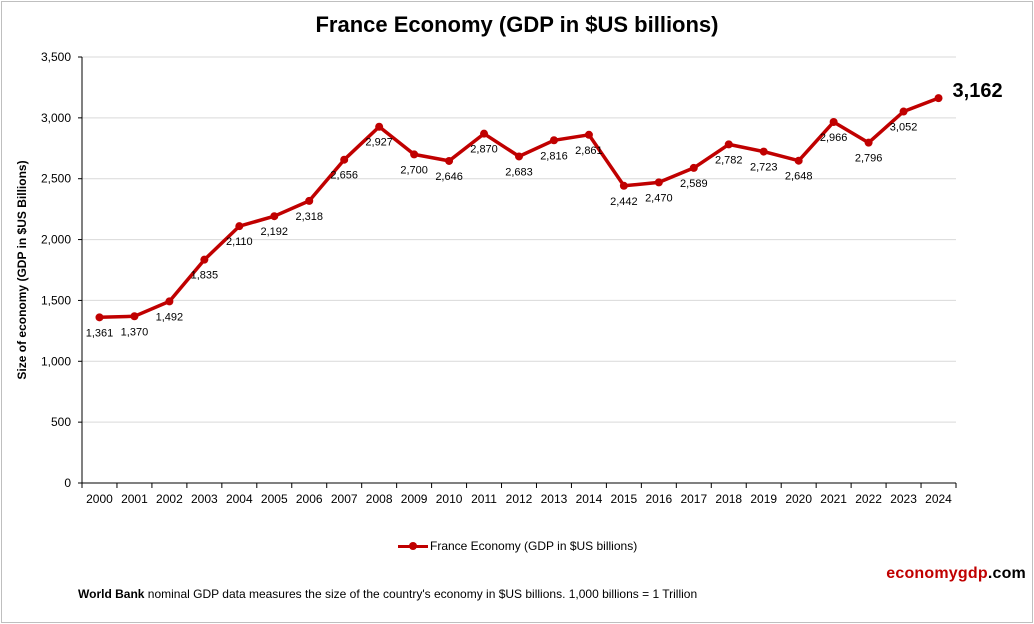 Image resolution: width=1034 pixels, height=624 pixels. What do you see at coordinates (134, 499) in the screenshot?
I see `x-tick-label: 2001` at bounding box center [134, 499].